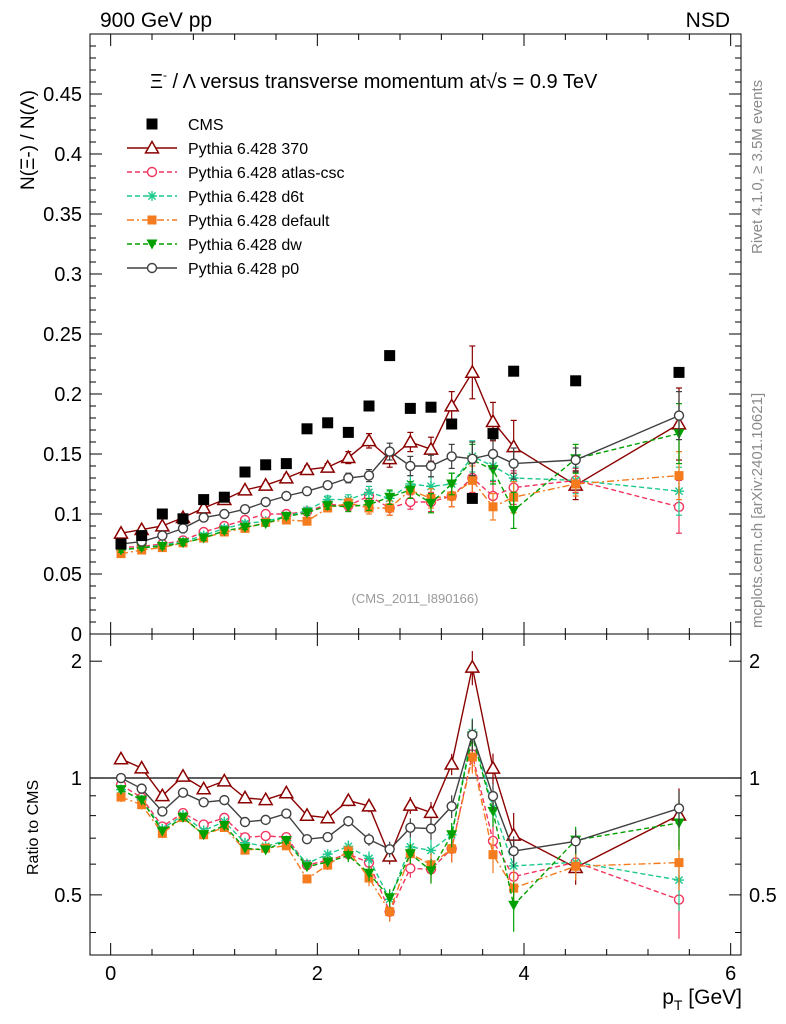 This screenshot has height=1024, width=786. Describe the element at coordinates (68, 395) in the screenshot. I see `y-tick-label: 0.2` at that location.